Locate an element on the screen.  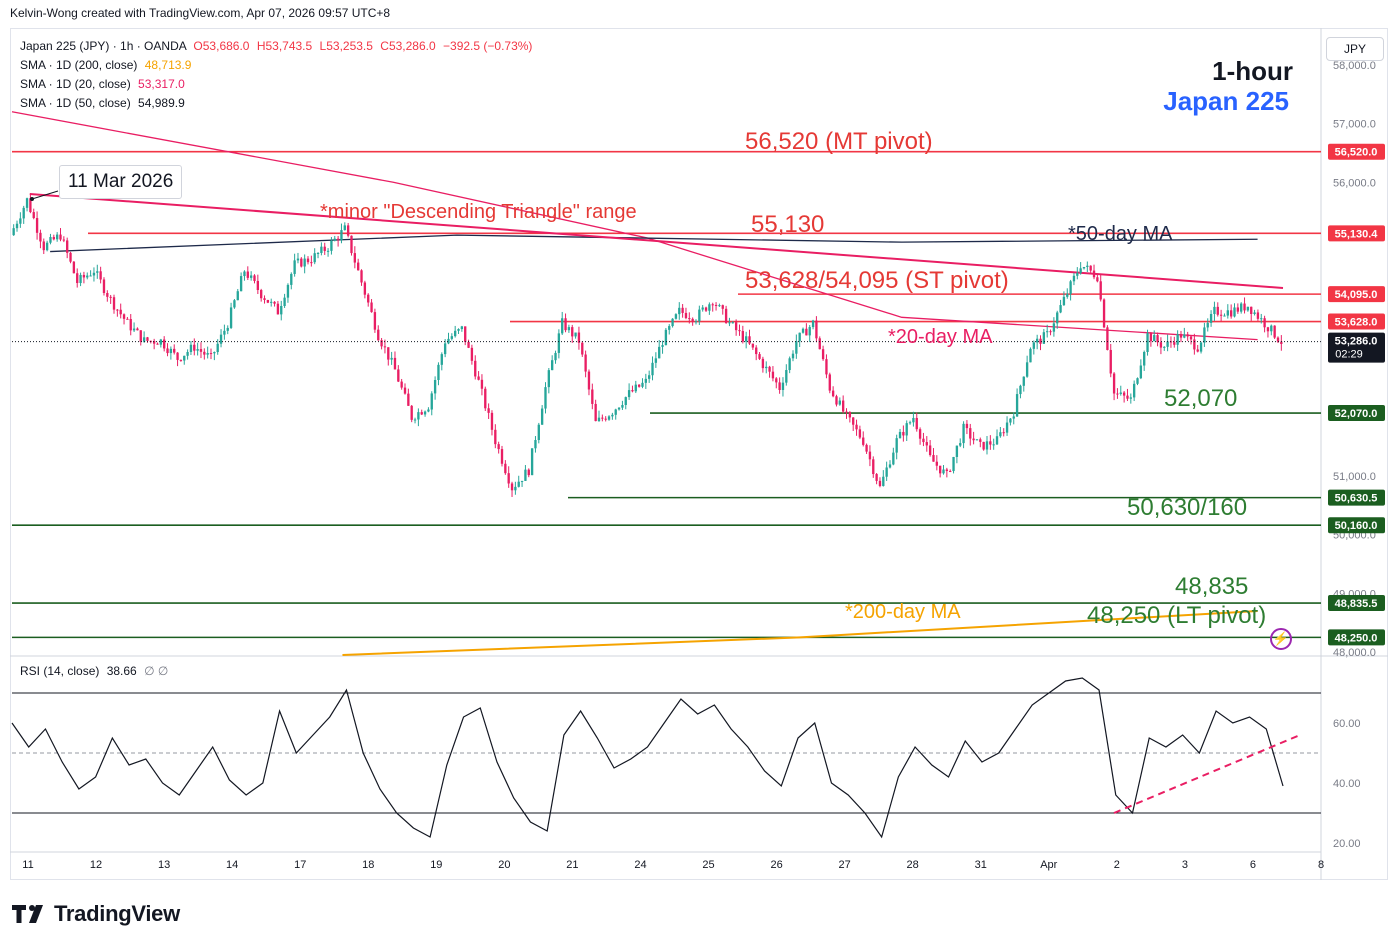
legend-sma20: SMA · 1D (20, close) 53,317.0 is located at coordinates (102, 84).